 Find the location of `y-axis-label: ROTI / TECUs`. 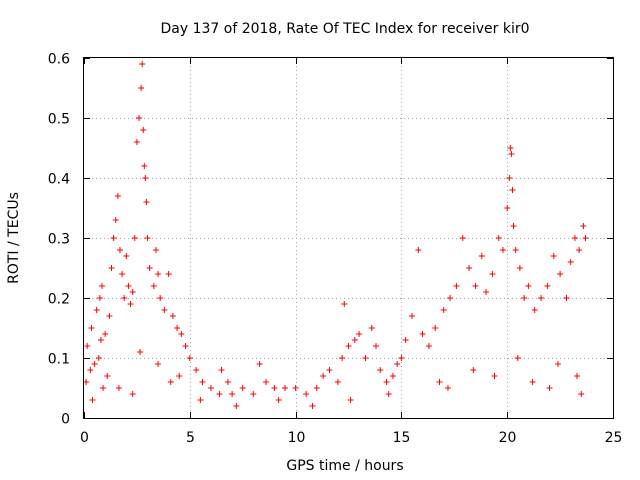

y-axis-label: ROTI / TECUs is located at coordinates (14, 238).